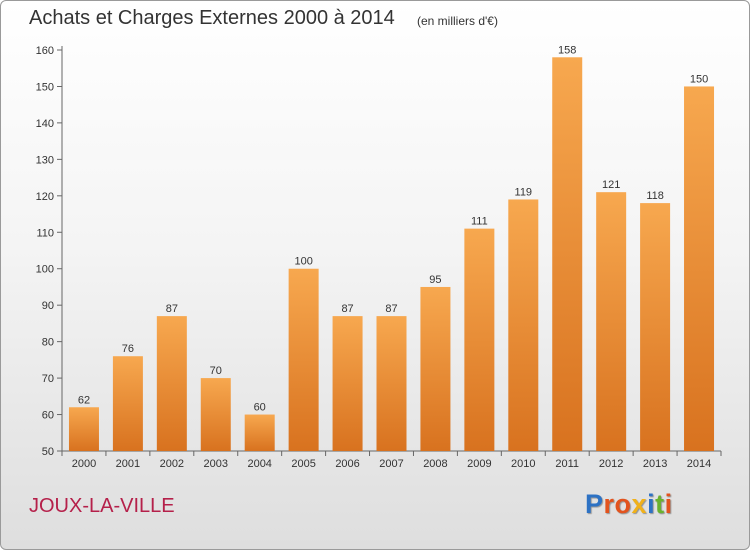 This screenshot has width=750, height=550. What do you see at coordinates (699, 464) in the screenshot?
I see `x-tick-label: 2014` at bounding box center [699, 464].